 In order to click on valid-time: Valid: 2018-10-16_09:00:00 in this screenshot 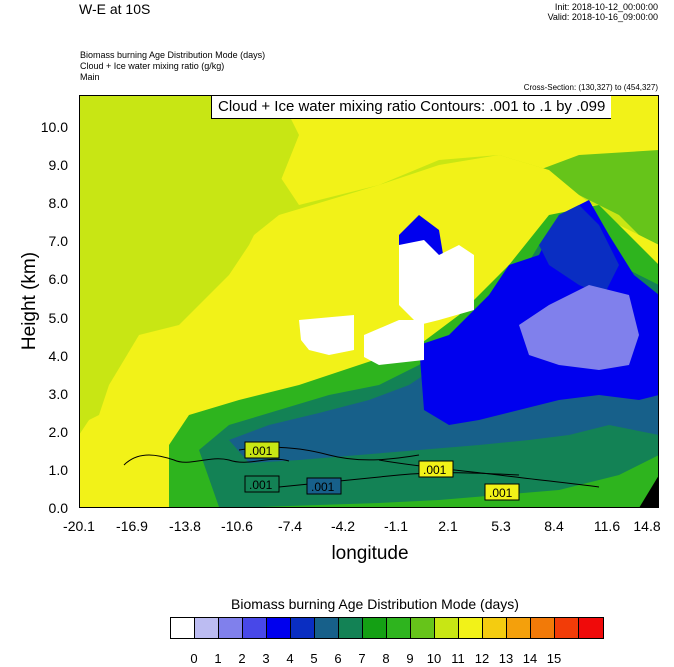, I will do `click(602, 17)`.